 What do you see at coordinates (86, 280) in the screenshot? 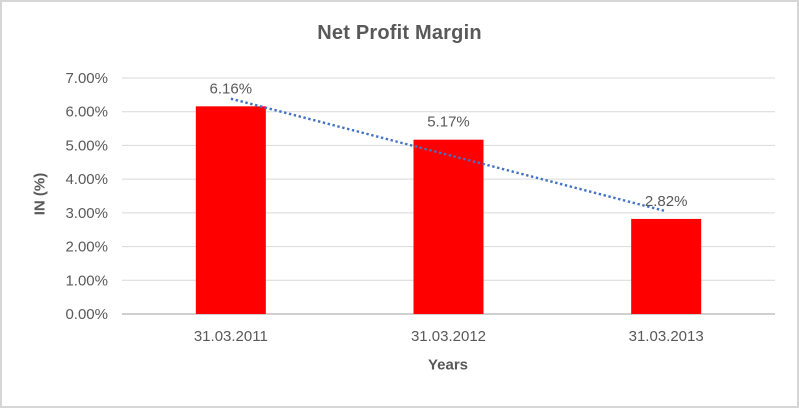
I see `y-tick-label: 1.00%` at bounding box center [86, 280].